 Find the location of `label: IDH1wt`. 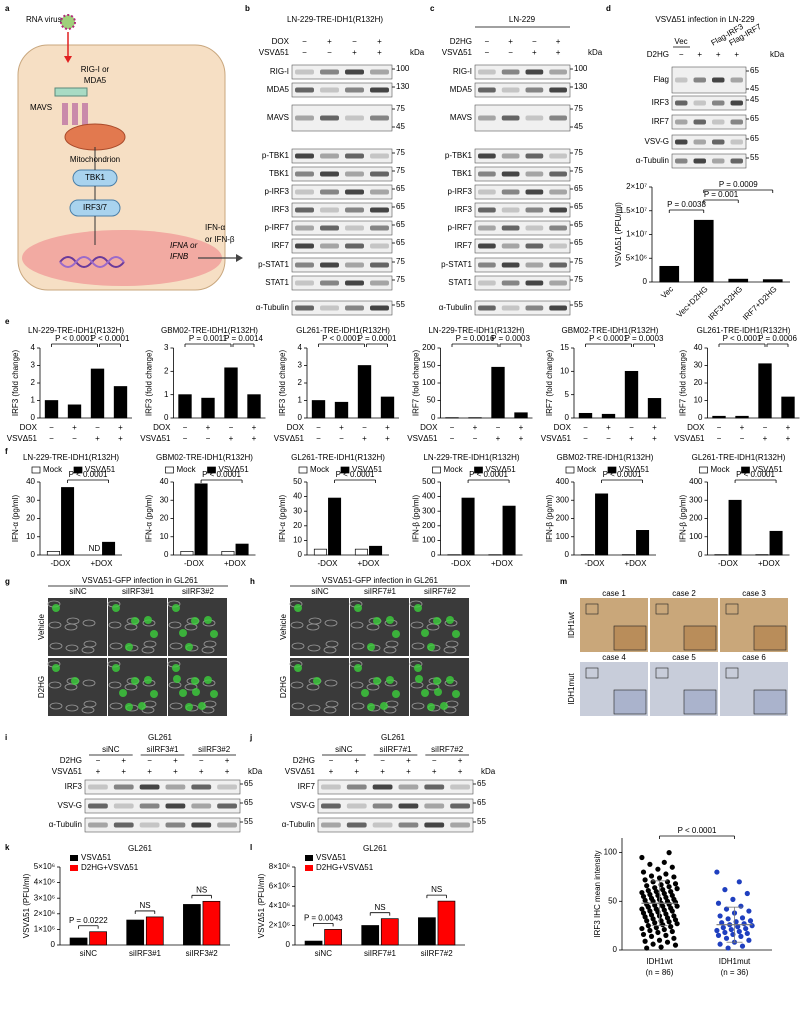

label: IDH1wt is located at coordinates (571, 624).